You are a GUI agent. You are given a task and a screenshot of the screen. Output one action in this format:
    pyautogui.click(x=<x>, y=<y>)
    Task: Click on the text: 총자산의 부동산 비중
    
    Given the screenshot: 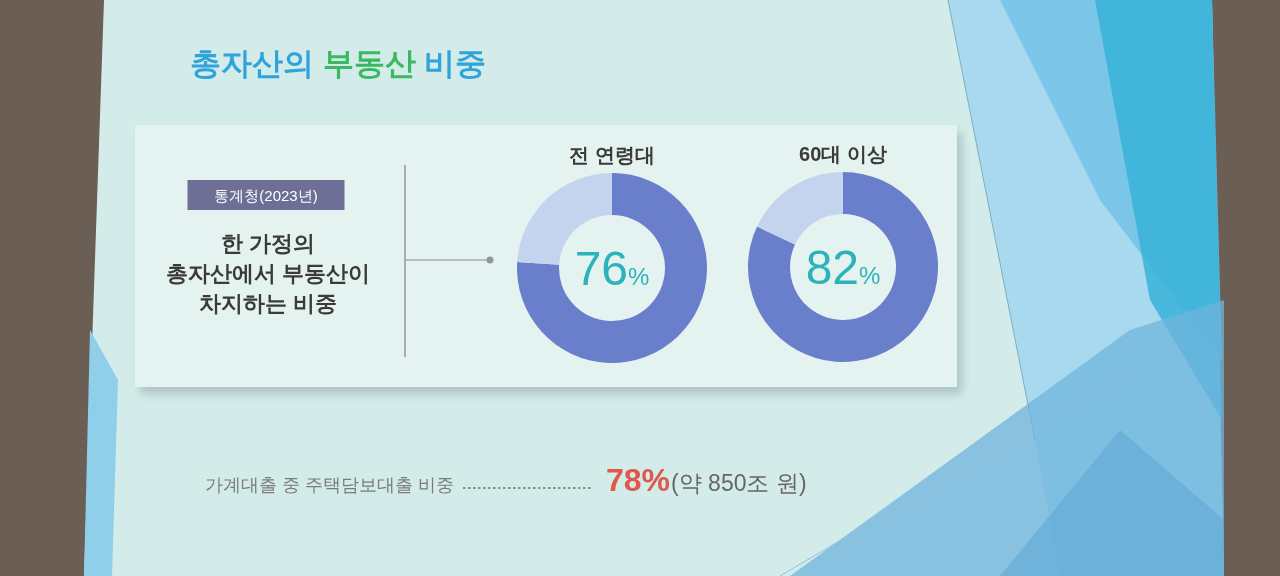 What is the action you would take?
    pyautogui.click(x=338, y=63)
    